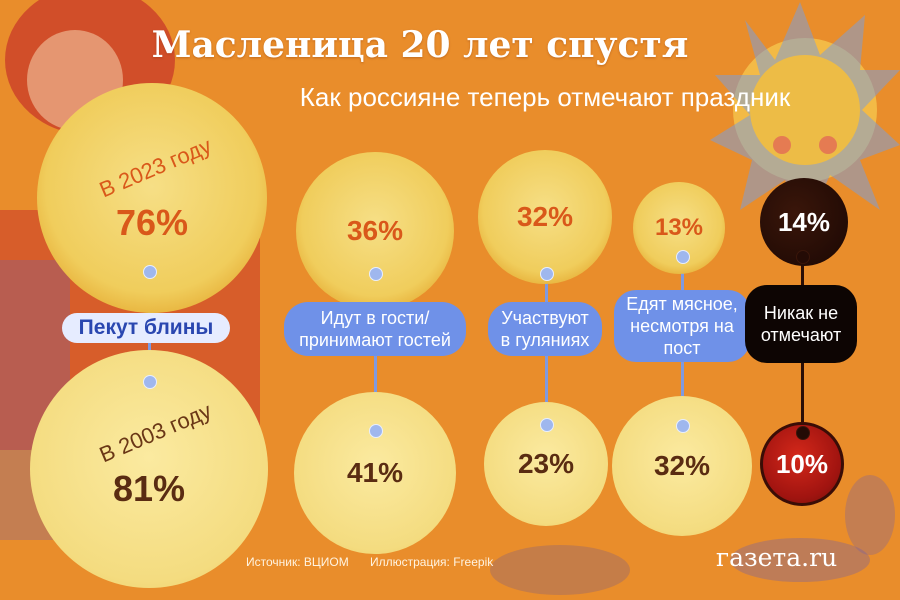  What do you see at coordinates (152, 222) in the screenshot?
I see `value-2023-bake: 76%` at bounding box center [152, 222].